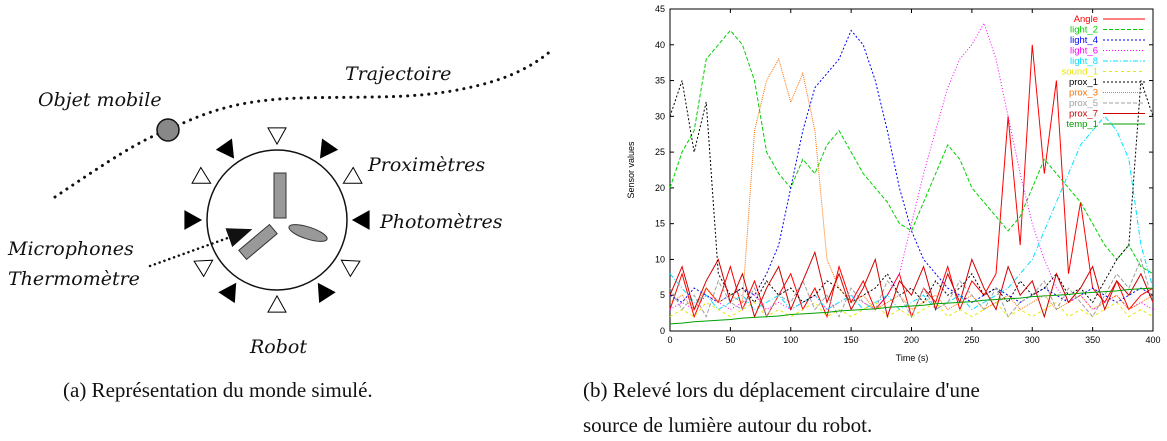 The height and width of the screenshot is (441, 1167). What do you see at coordinates (730, 340) in the screenshot?
I see `x-tick-label: 50` at bounding box center [730, 340].